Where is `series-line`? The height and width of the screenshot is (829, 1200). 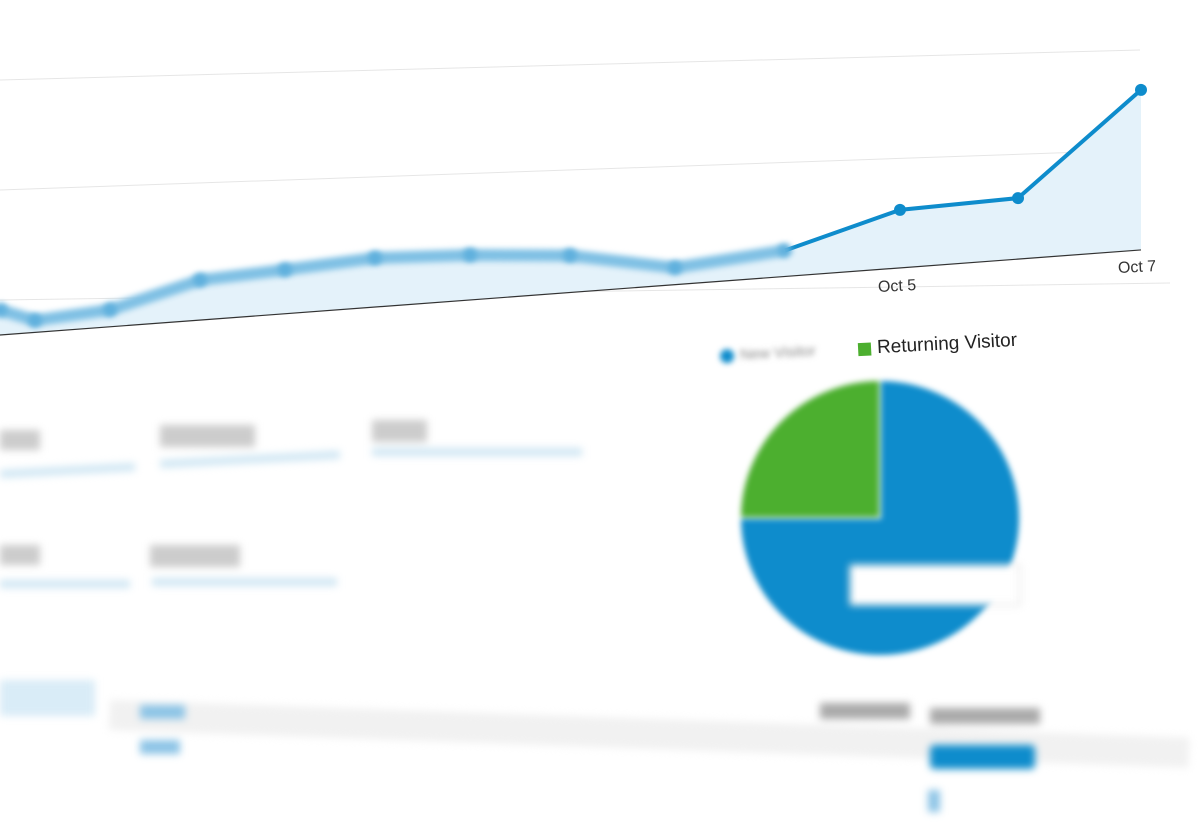 series-line is located at coordinates (963, 170).